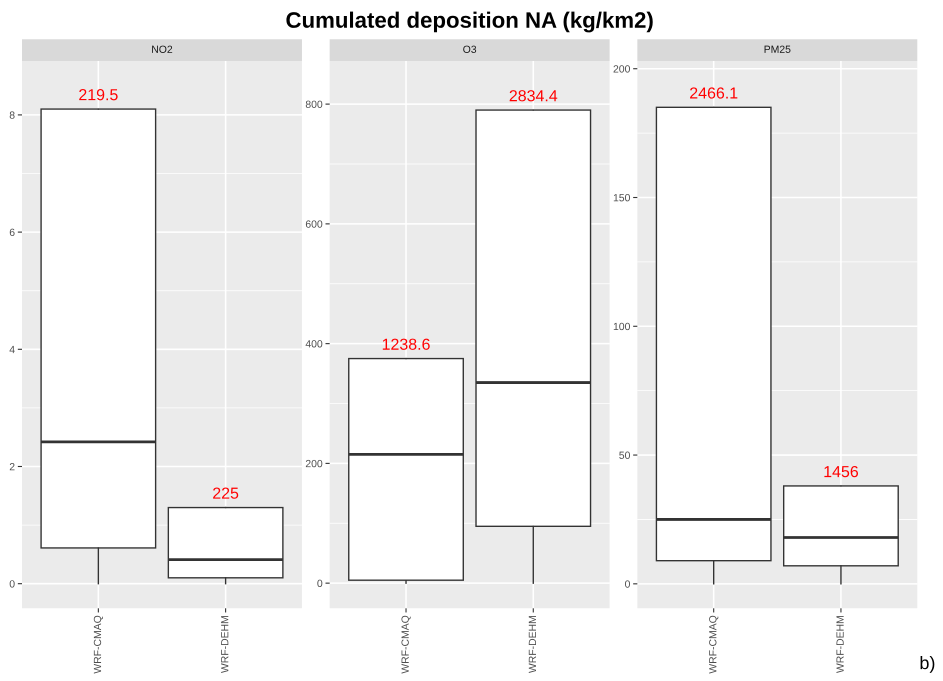 The height and width of the screenshot is (681, 943). What do you see at coordinates (98, 94) in the screenshot?
I see `annotation: 219.5` at bounding box center [98, 94].